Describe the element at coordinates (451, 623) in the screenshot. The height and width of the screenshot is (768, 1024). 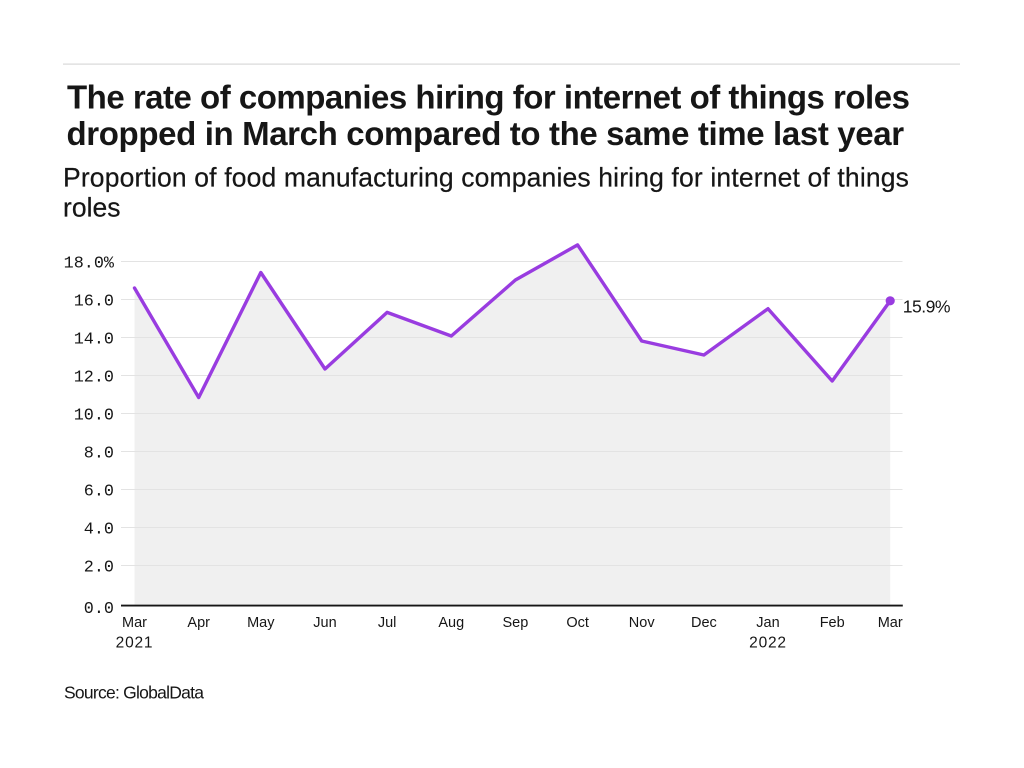
I see `svg-text: Aug` at that location.